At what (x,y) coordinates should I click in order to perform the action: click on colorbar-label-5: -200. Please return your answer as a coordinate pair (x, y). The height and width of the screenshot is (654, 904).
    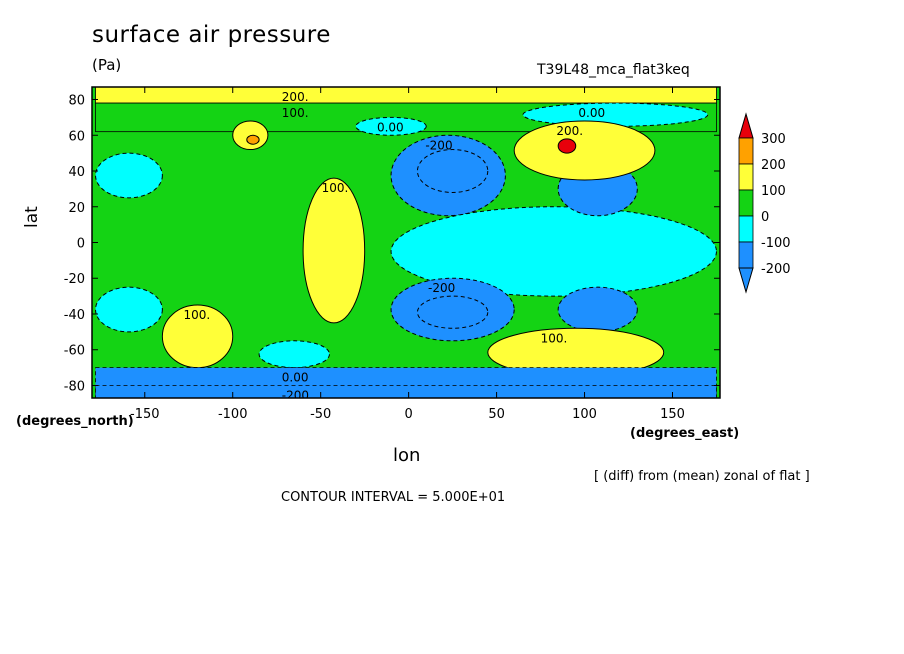
    Looking at the image, I should click on (776, 269).